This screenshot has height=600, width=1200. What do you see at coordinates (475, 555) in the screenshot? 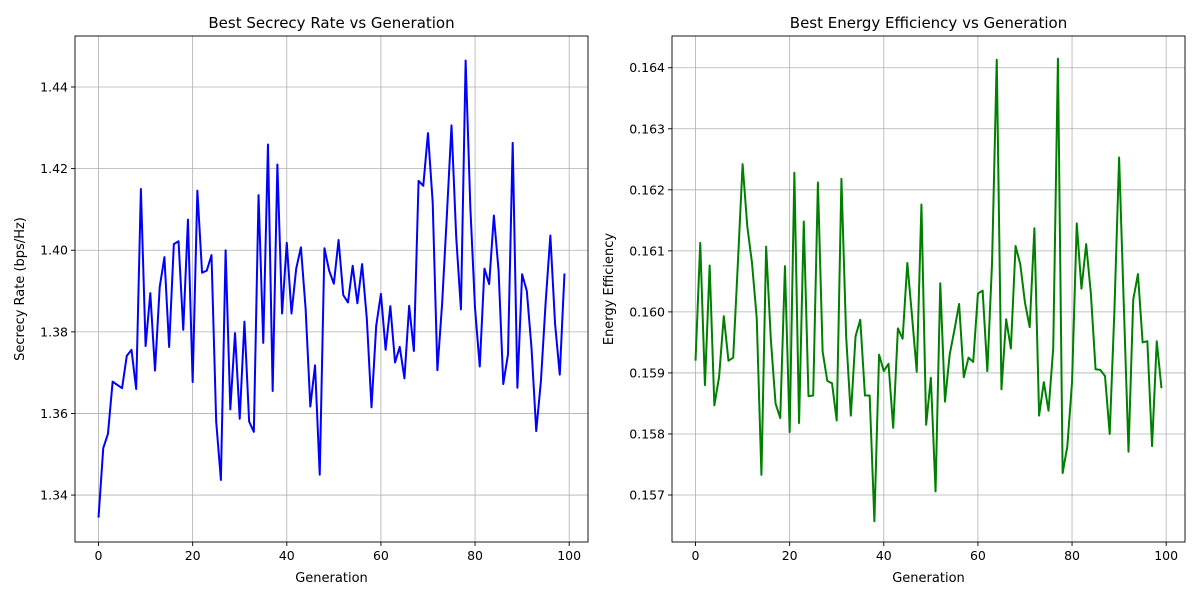
I see `secrecy-x-tick-label: 80` at bounding box center [475, 555].